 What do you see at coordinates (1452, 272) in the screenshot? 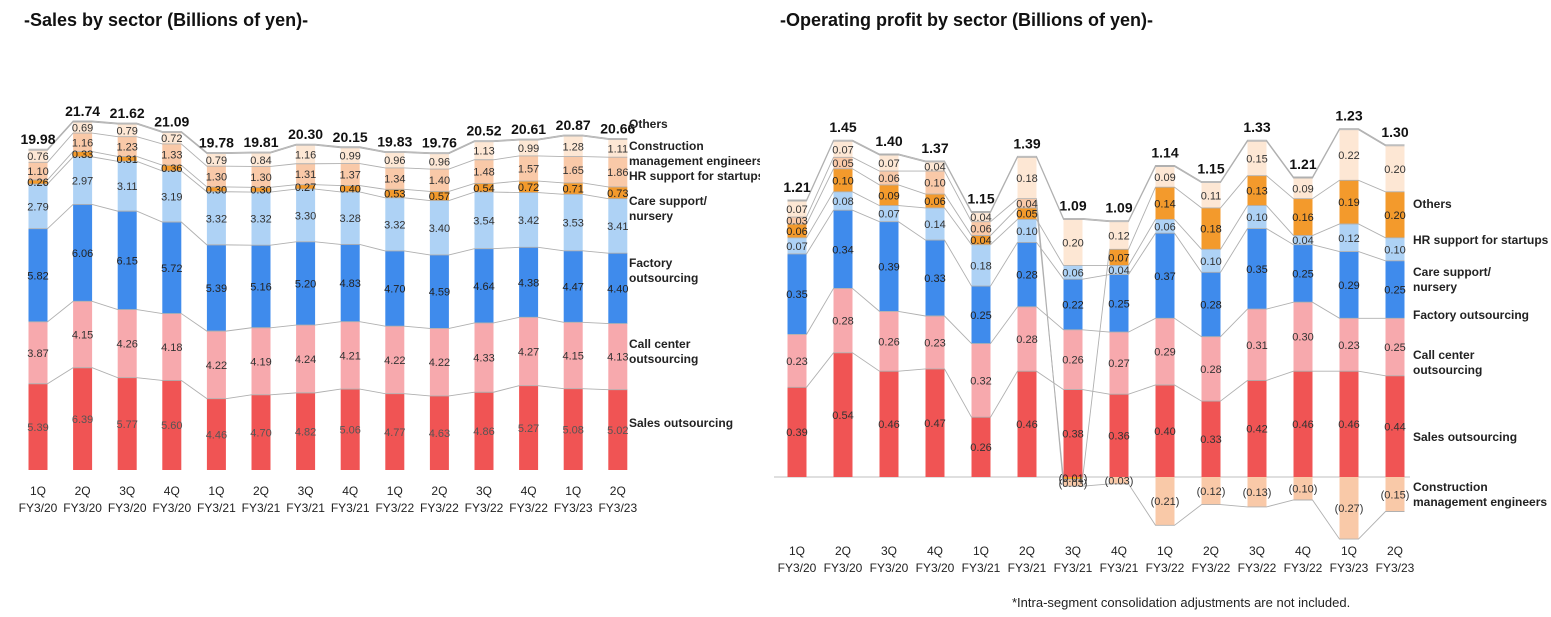
I see `legend-label: Care support/` at bounding box center [1452, 272].